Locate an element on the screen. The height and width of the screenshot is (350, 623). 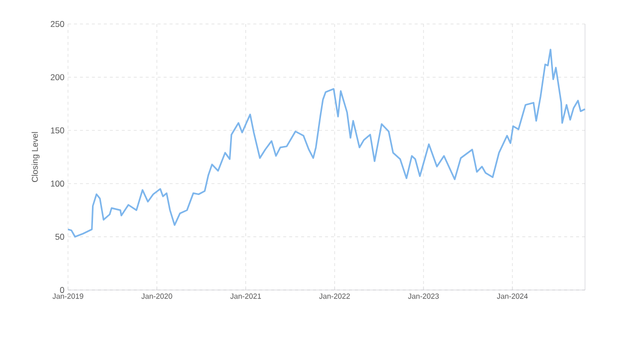
y-tick-label: 50 is located at coordinates (59, 237).